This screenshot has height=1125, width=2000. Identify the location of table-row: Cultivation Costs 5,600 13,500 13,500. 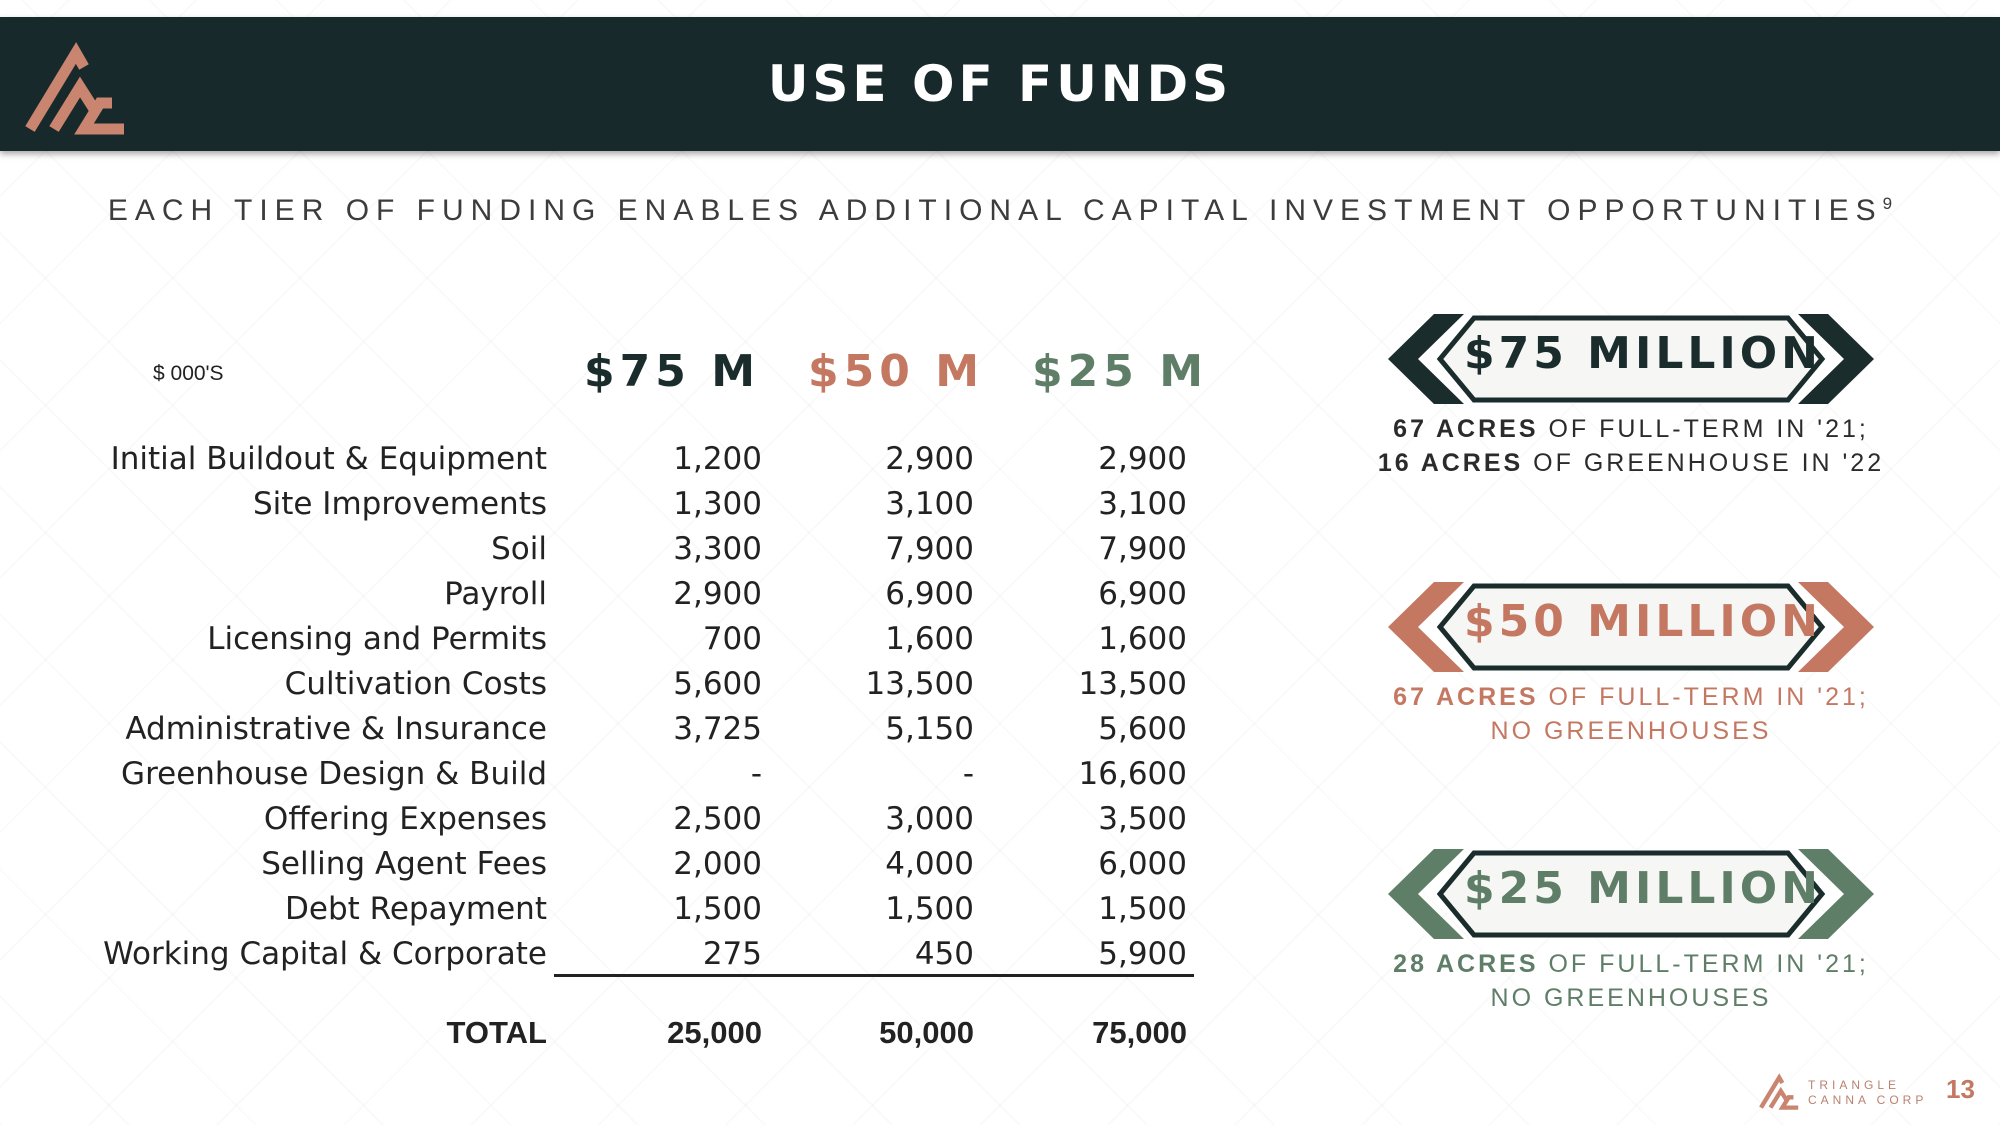
(620, 688).